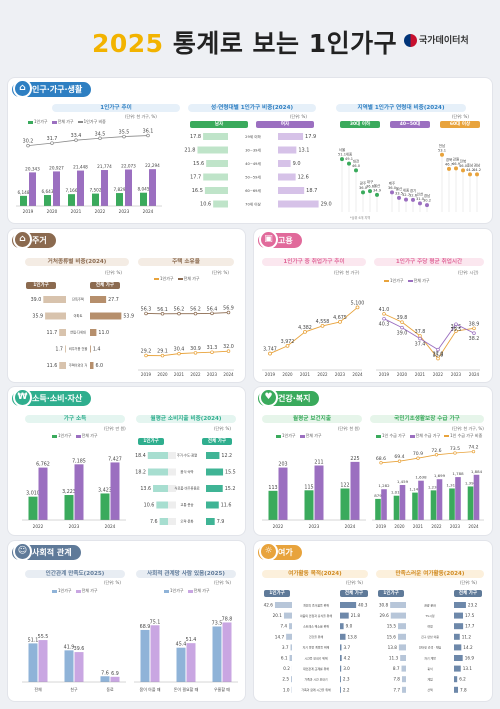  I want to click on bar-label: 1,141, so click(415, 489).